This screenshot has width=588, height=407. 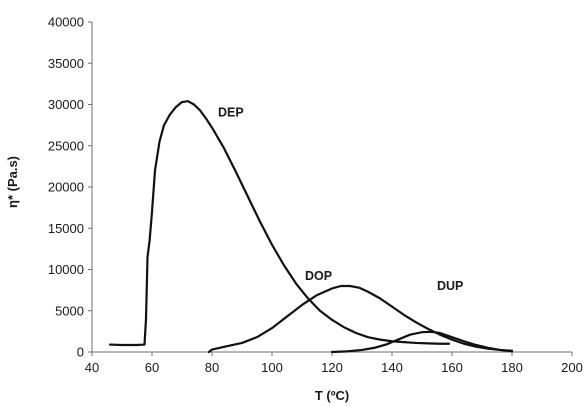 I want to click on x-tick-label: 40, so click(x=92, y=367).